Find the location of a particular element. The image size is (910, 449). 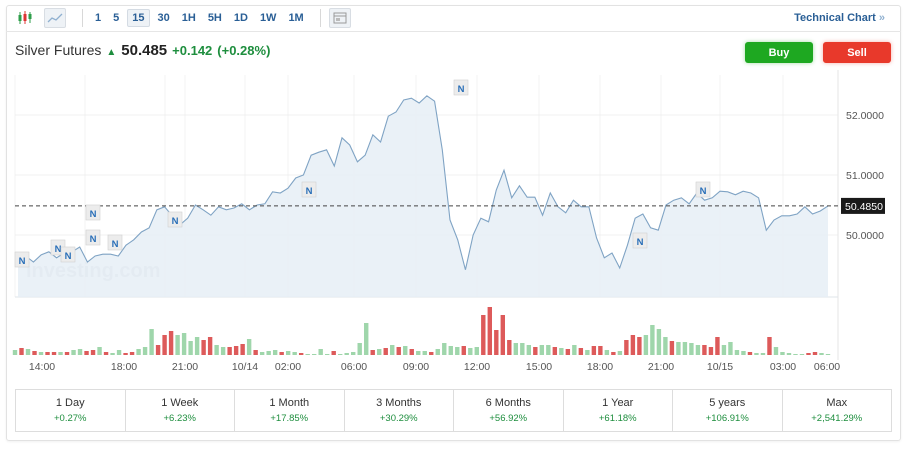

interval-30: 30 is located at coordinates (163, 18).